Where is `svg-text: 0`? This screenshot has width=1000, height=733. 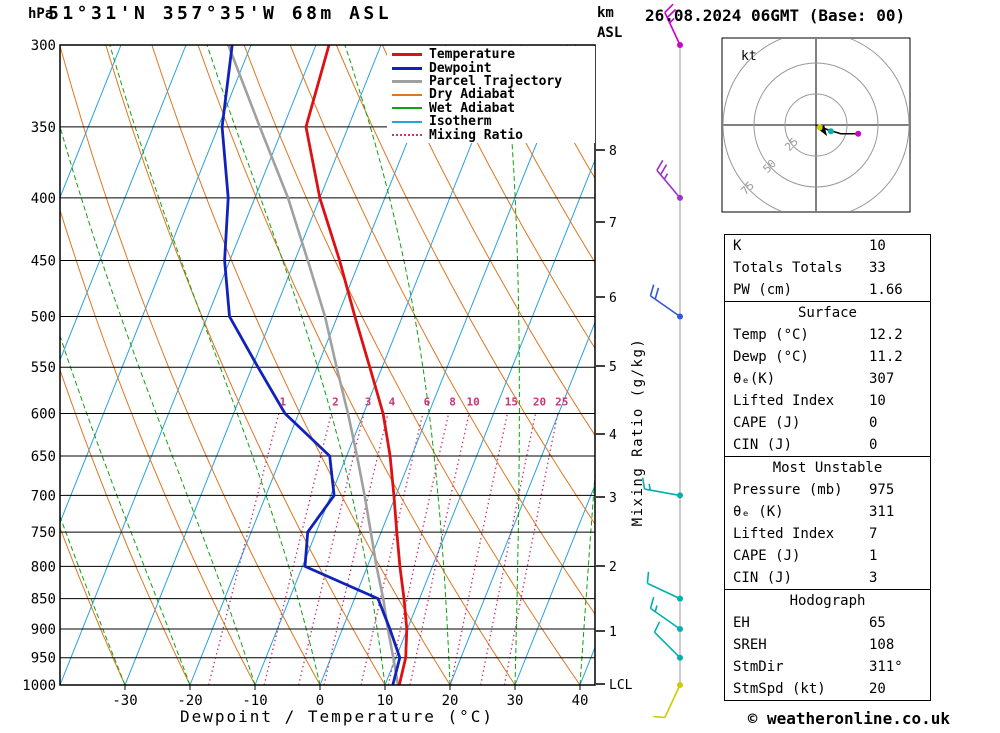
svg-text: 0 is located at coordinates (320, 701).